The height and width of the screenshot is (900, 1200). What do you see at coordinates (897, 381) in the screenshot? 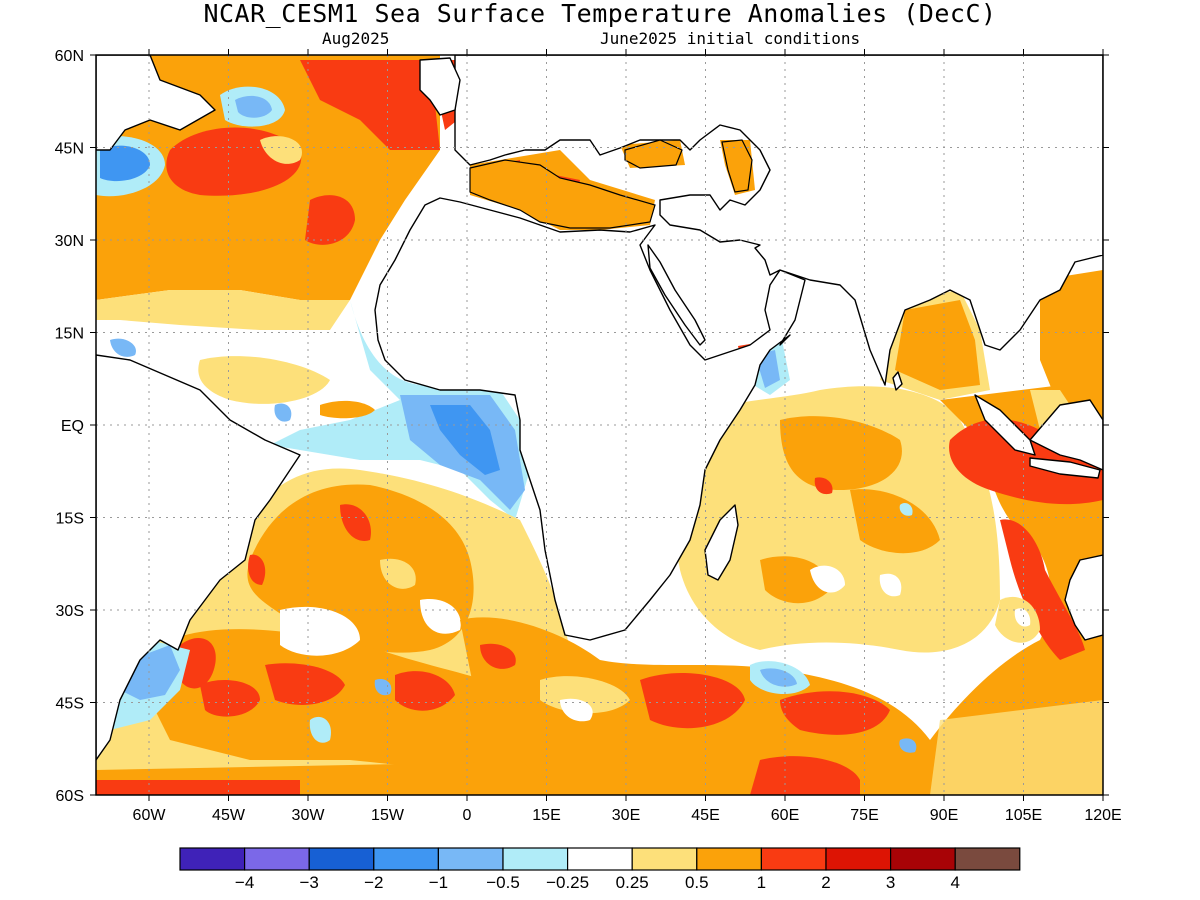
I see `sri-lanka` at bounding box center [897, 381].